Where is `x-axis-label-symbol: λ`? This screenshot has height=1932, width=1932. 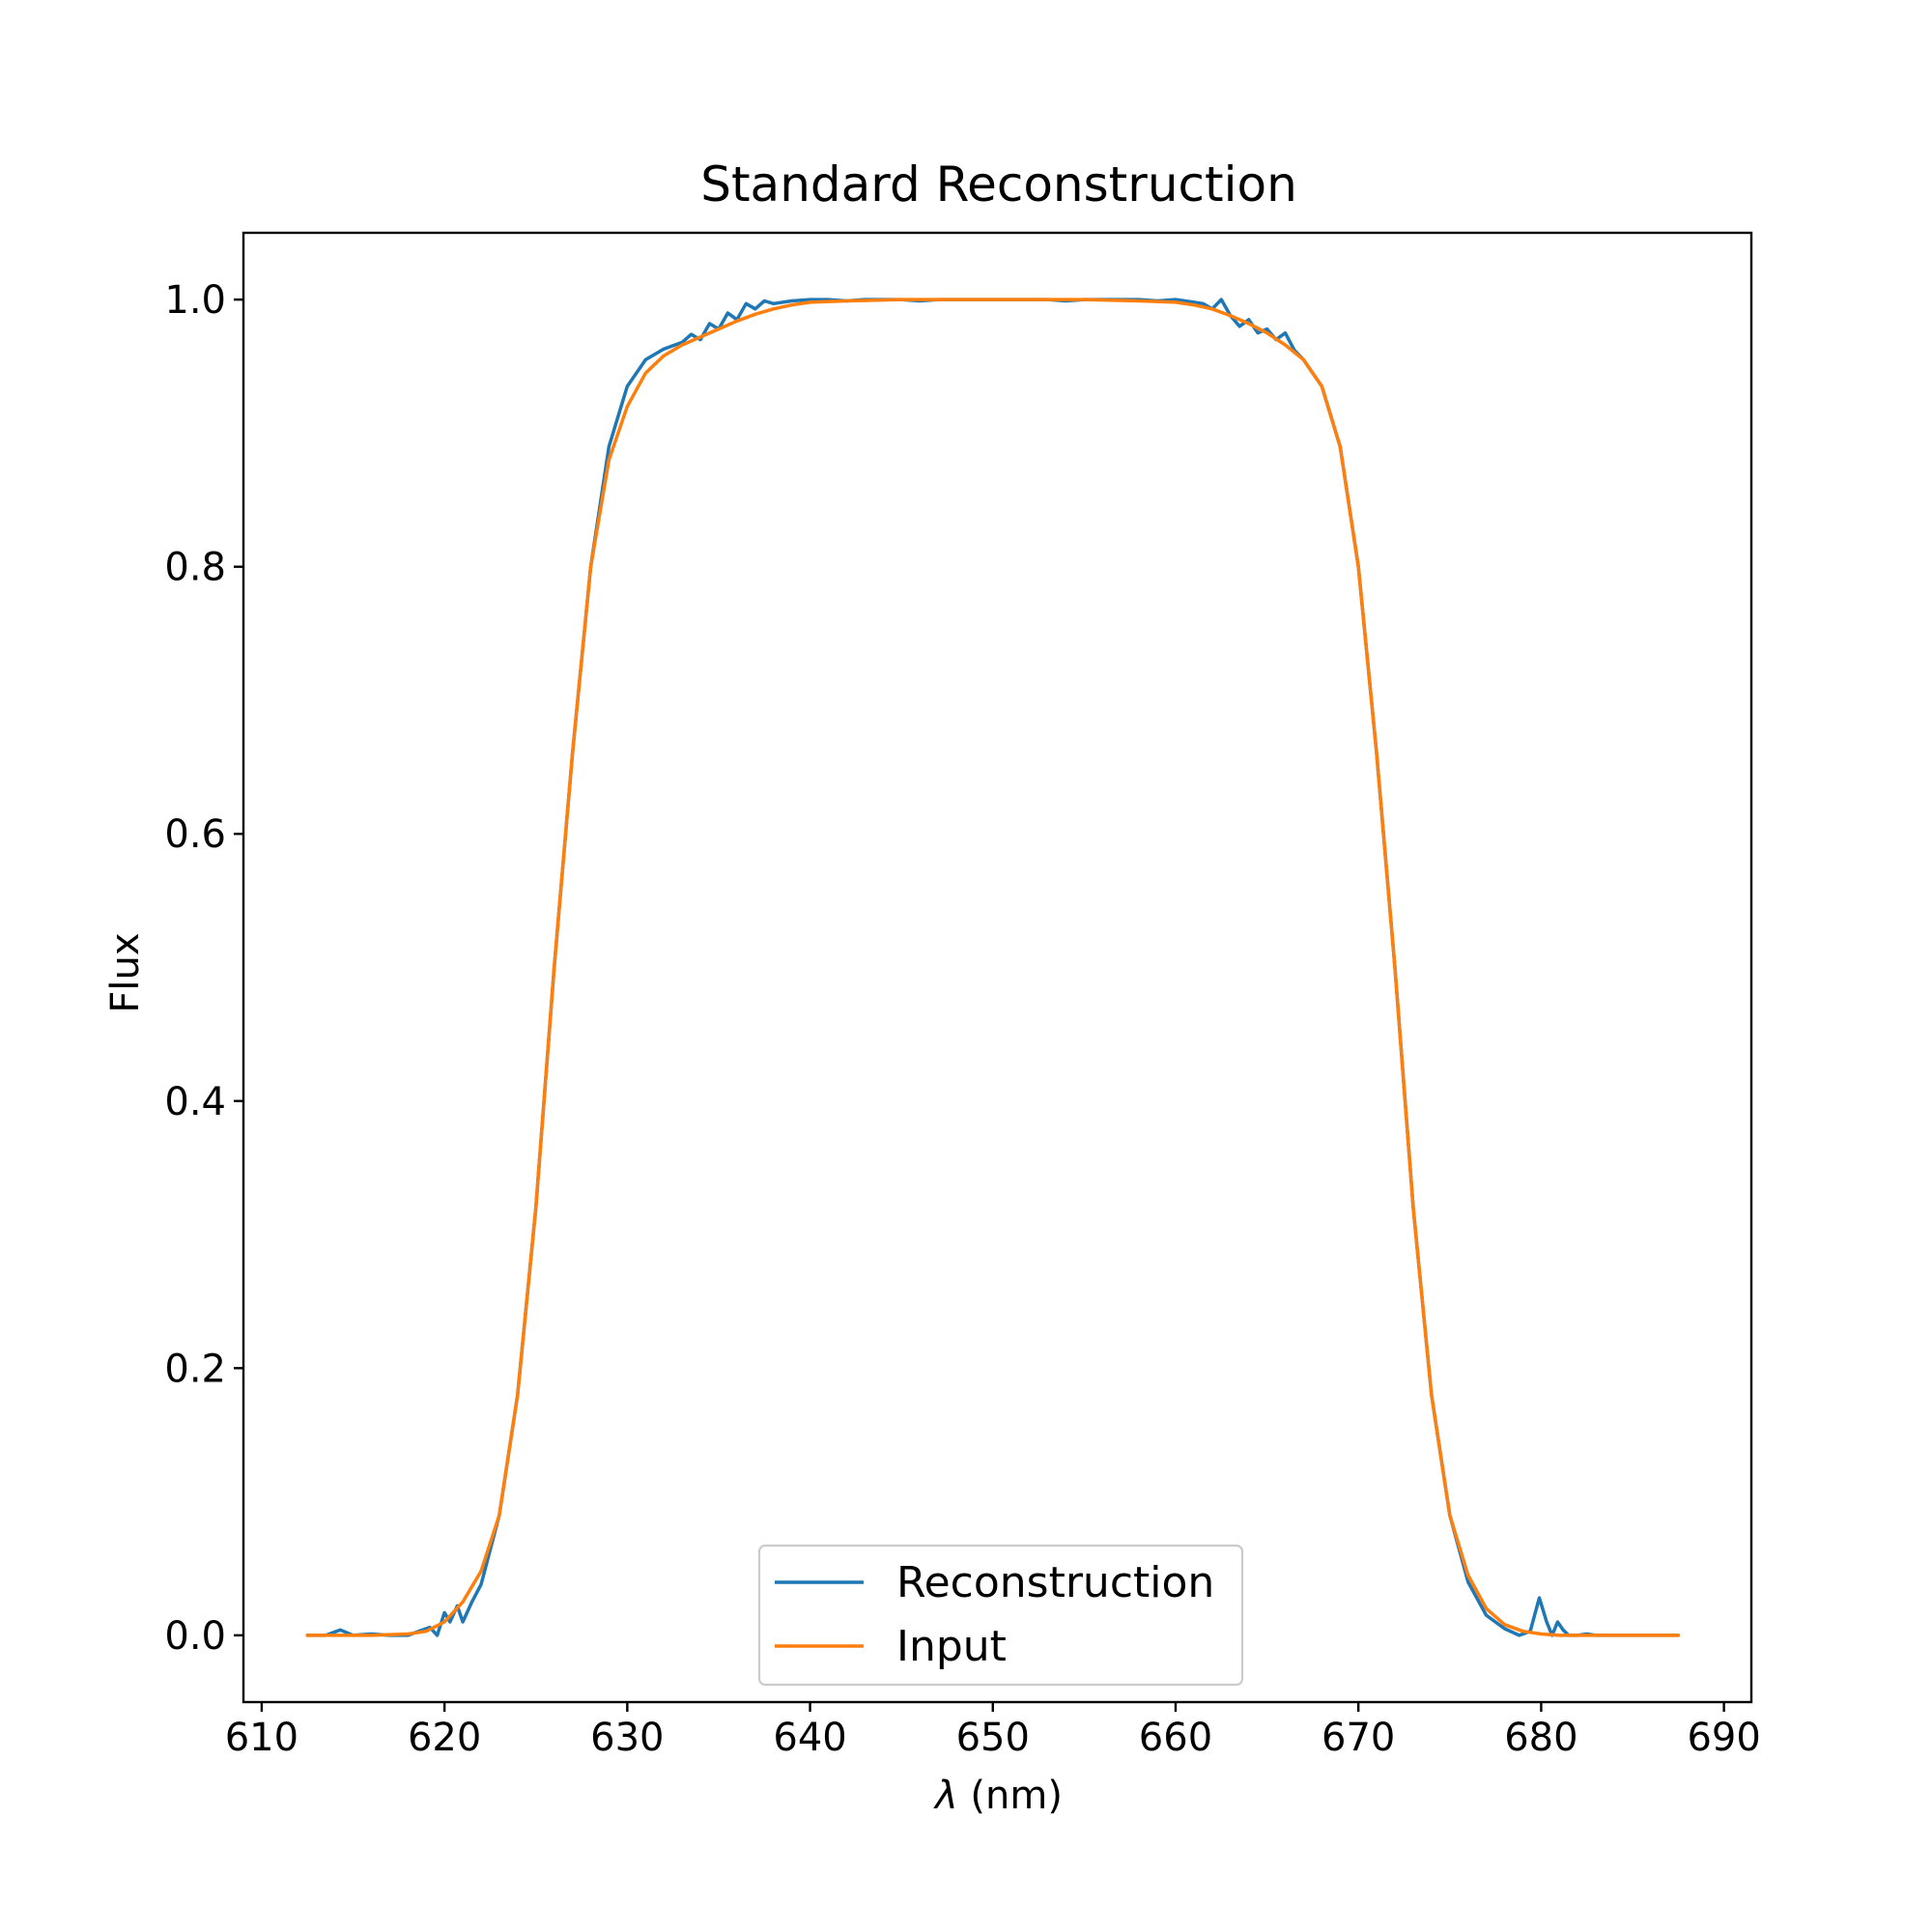 x-axis-label-symbol: λ is located at coordinates (945, 1796).